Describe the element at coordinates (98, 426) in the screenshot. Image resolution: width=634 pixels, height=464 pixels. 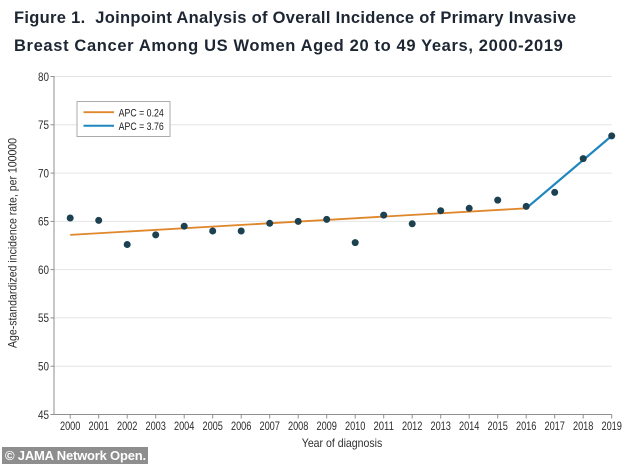
I see `svg-text: 2001` at that location.